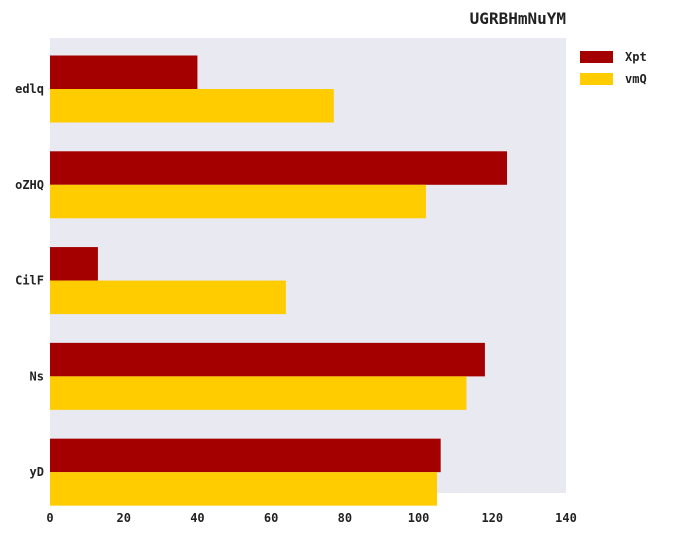 Image resolution: width=693 pixels, height=539 pixels. Describe the element at coordinates (197, 518) in the screenshot. I see `x-tick-label: 40` at that location.